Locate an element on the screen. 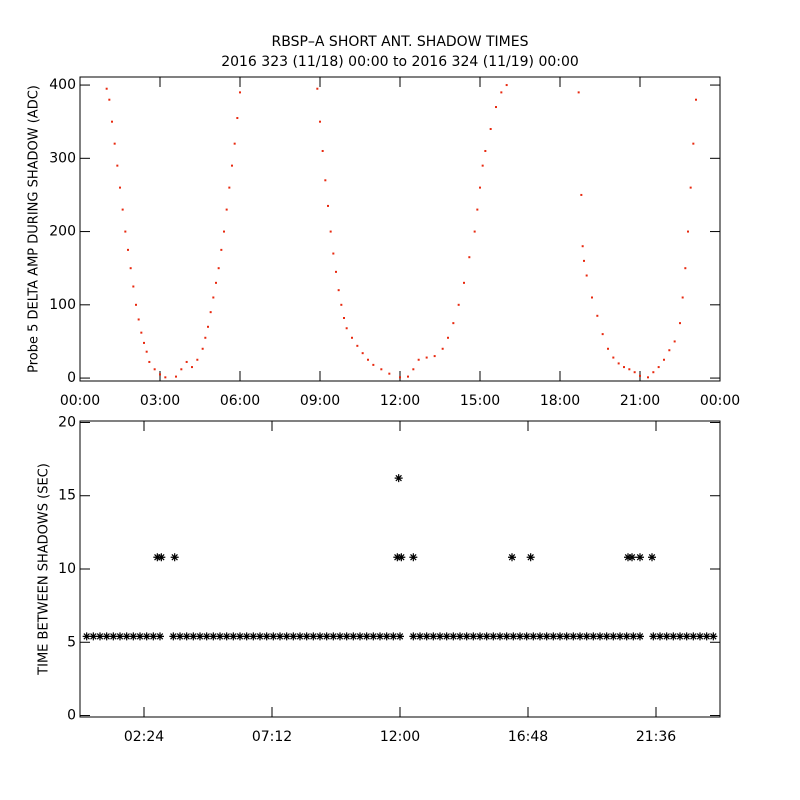  x-tick-label: 07:12 is located at coordinates (272, 737).